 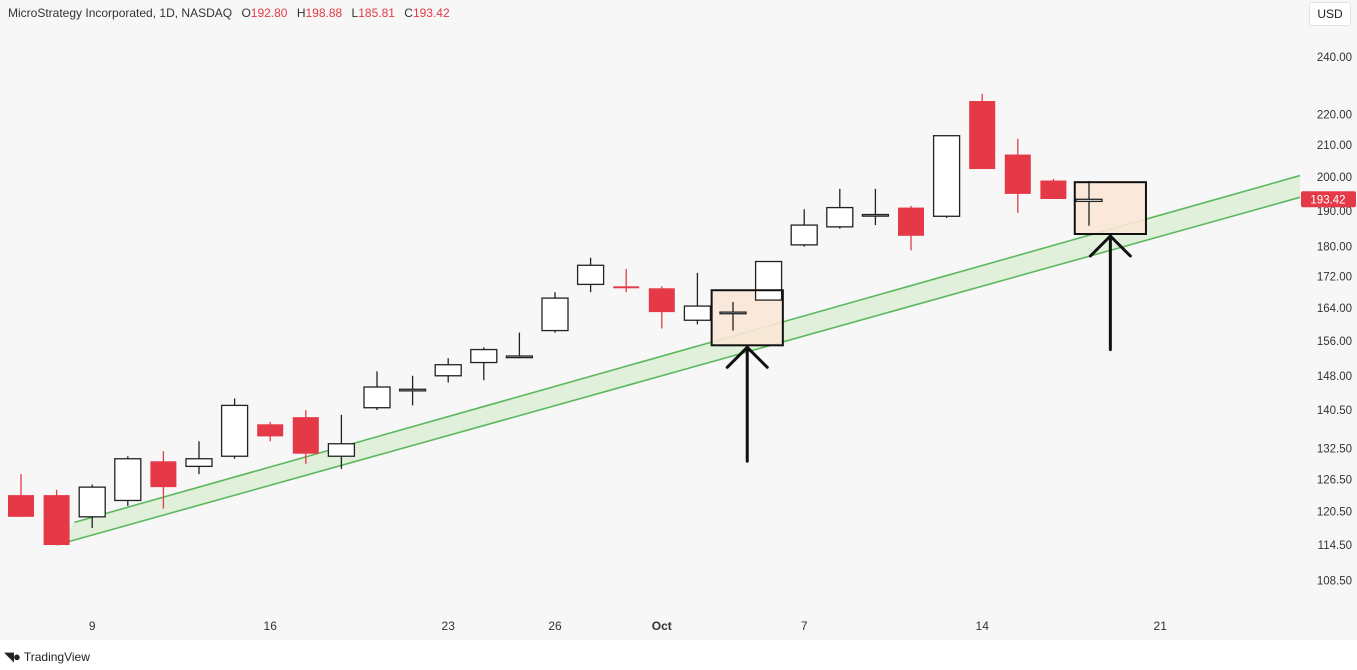 What do you see at coordinates (408, 13) in the screenshot?
I see `ohlc-close-key: C` at bounding box center [408, 13].